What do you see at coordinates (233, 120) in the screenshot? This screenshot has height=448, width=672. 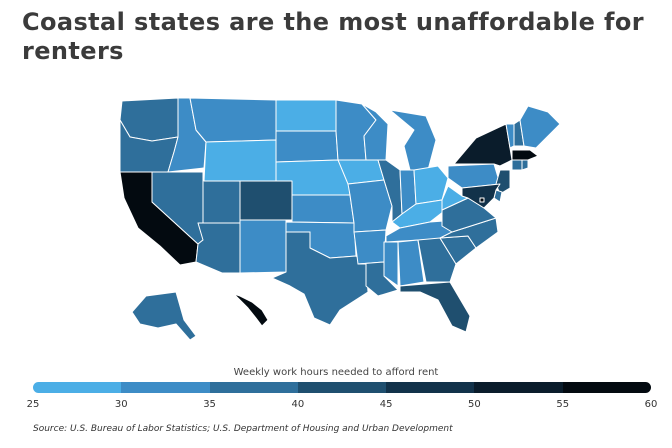 I see `state-mt` at bounding box center [233, 120].